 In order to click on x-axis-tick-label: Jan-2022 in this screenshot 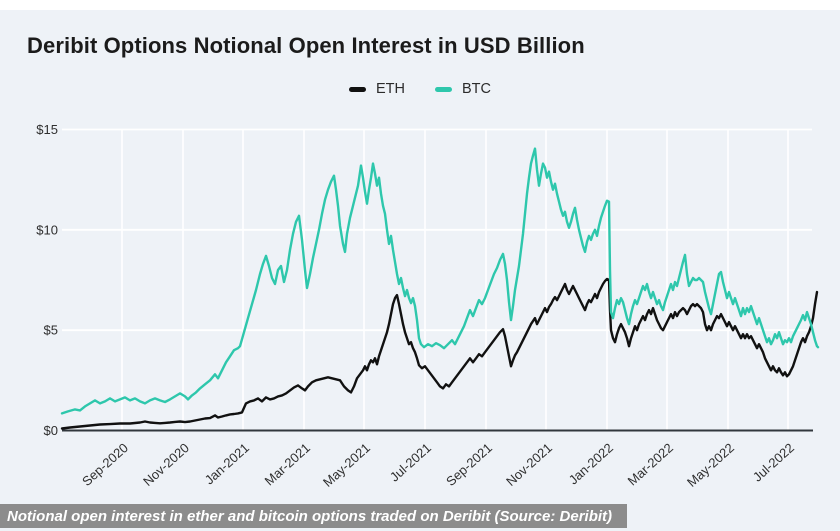, I will do `click(591, 463)`.